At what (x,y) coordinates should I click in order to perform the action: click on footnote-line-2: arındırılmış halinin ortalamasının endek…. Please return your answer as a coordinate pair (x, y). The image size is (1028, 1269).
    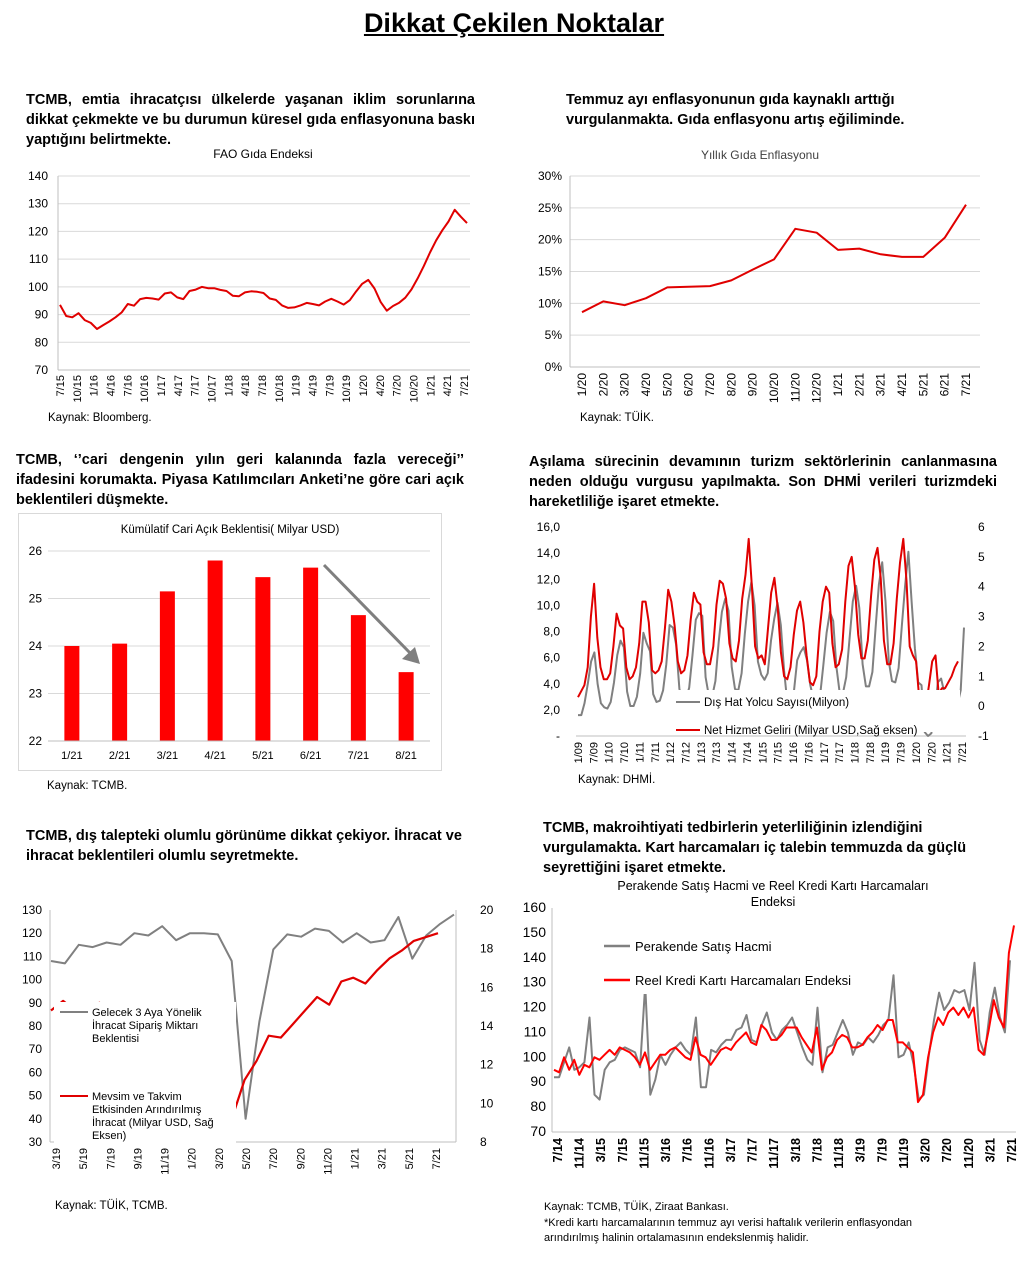
    Looking at the image, I should click on (676, 1238).